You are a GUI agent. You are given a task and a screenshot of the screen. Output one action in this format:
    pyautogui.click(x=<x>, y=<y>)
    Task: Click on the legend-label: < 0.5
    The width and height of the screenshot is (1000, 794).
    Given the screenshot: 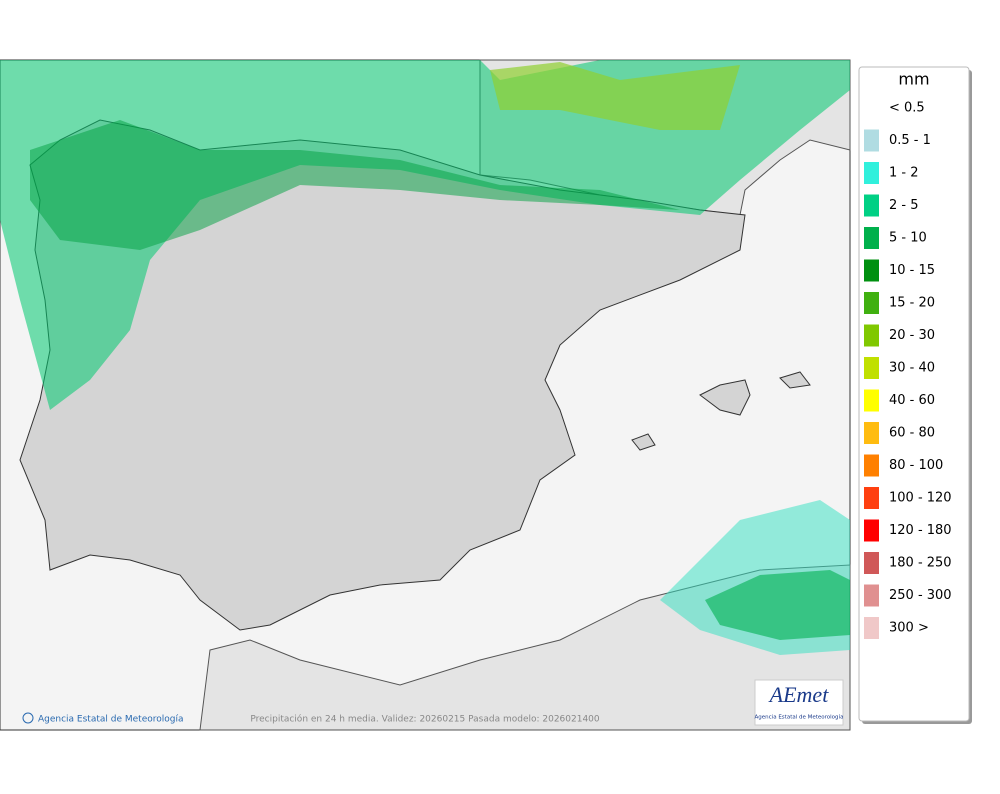 What is the action you would take?
    pyautogui.click(x=907, y=108)
    